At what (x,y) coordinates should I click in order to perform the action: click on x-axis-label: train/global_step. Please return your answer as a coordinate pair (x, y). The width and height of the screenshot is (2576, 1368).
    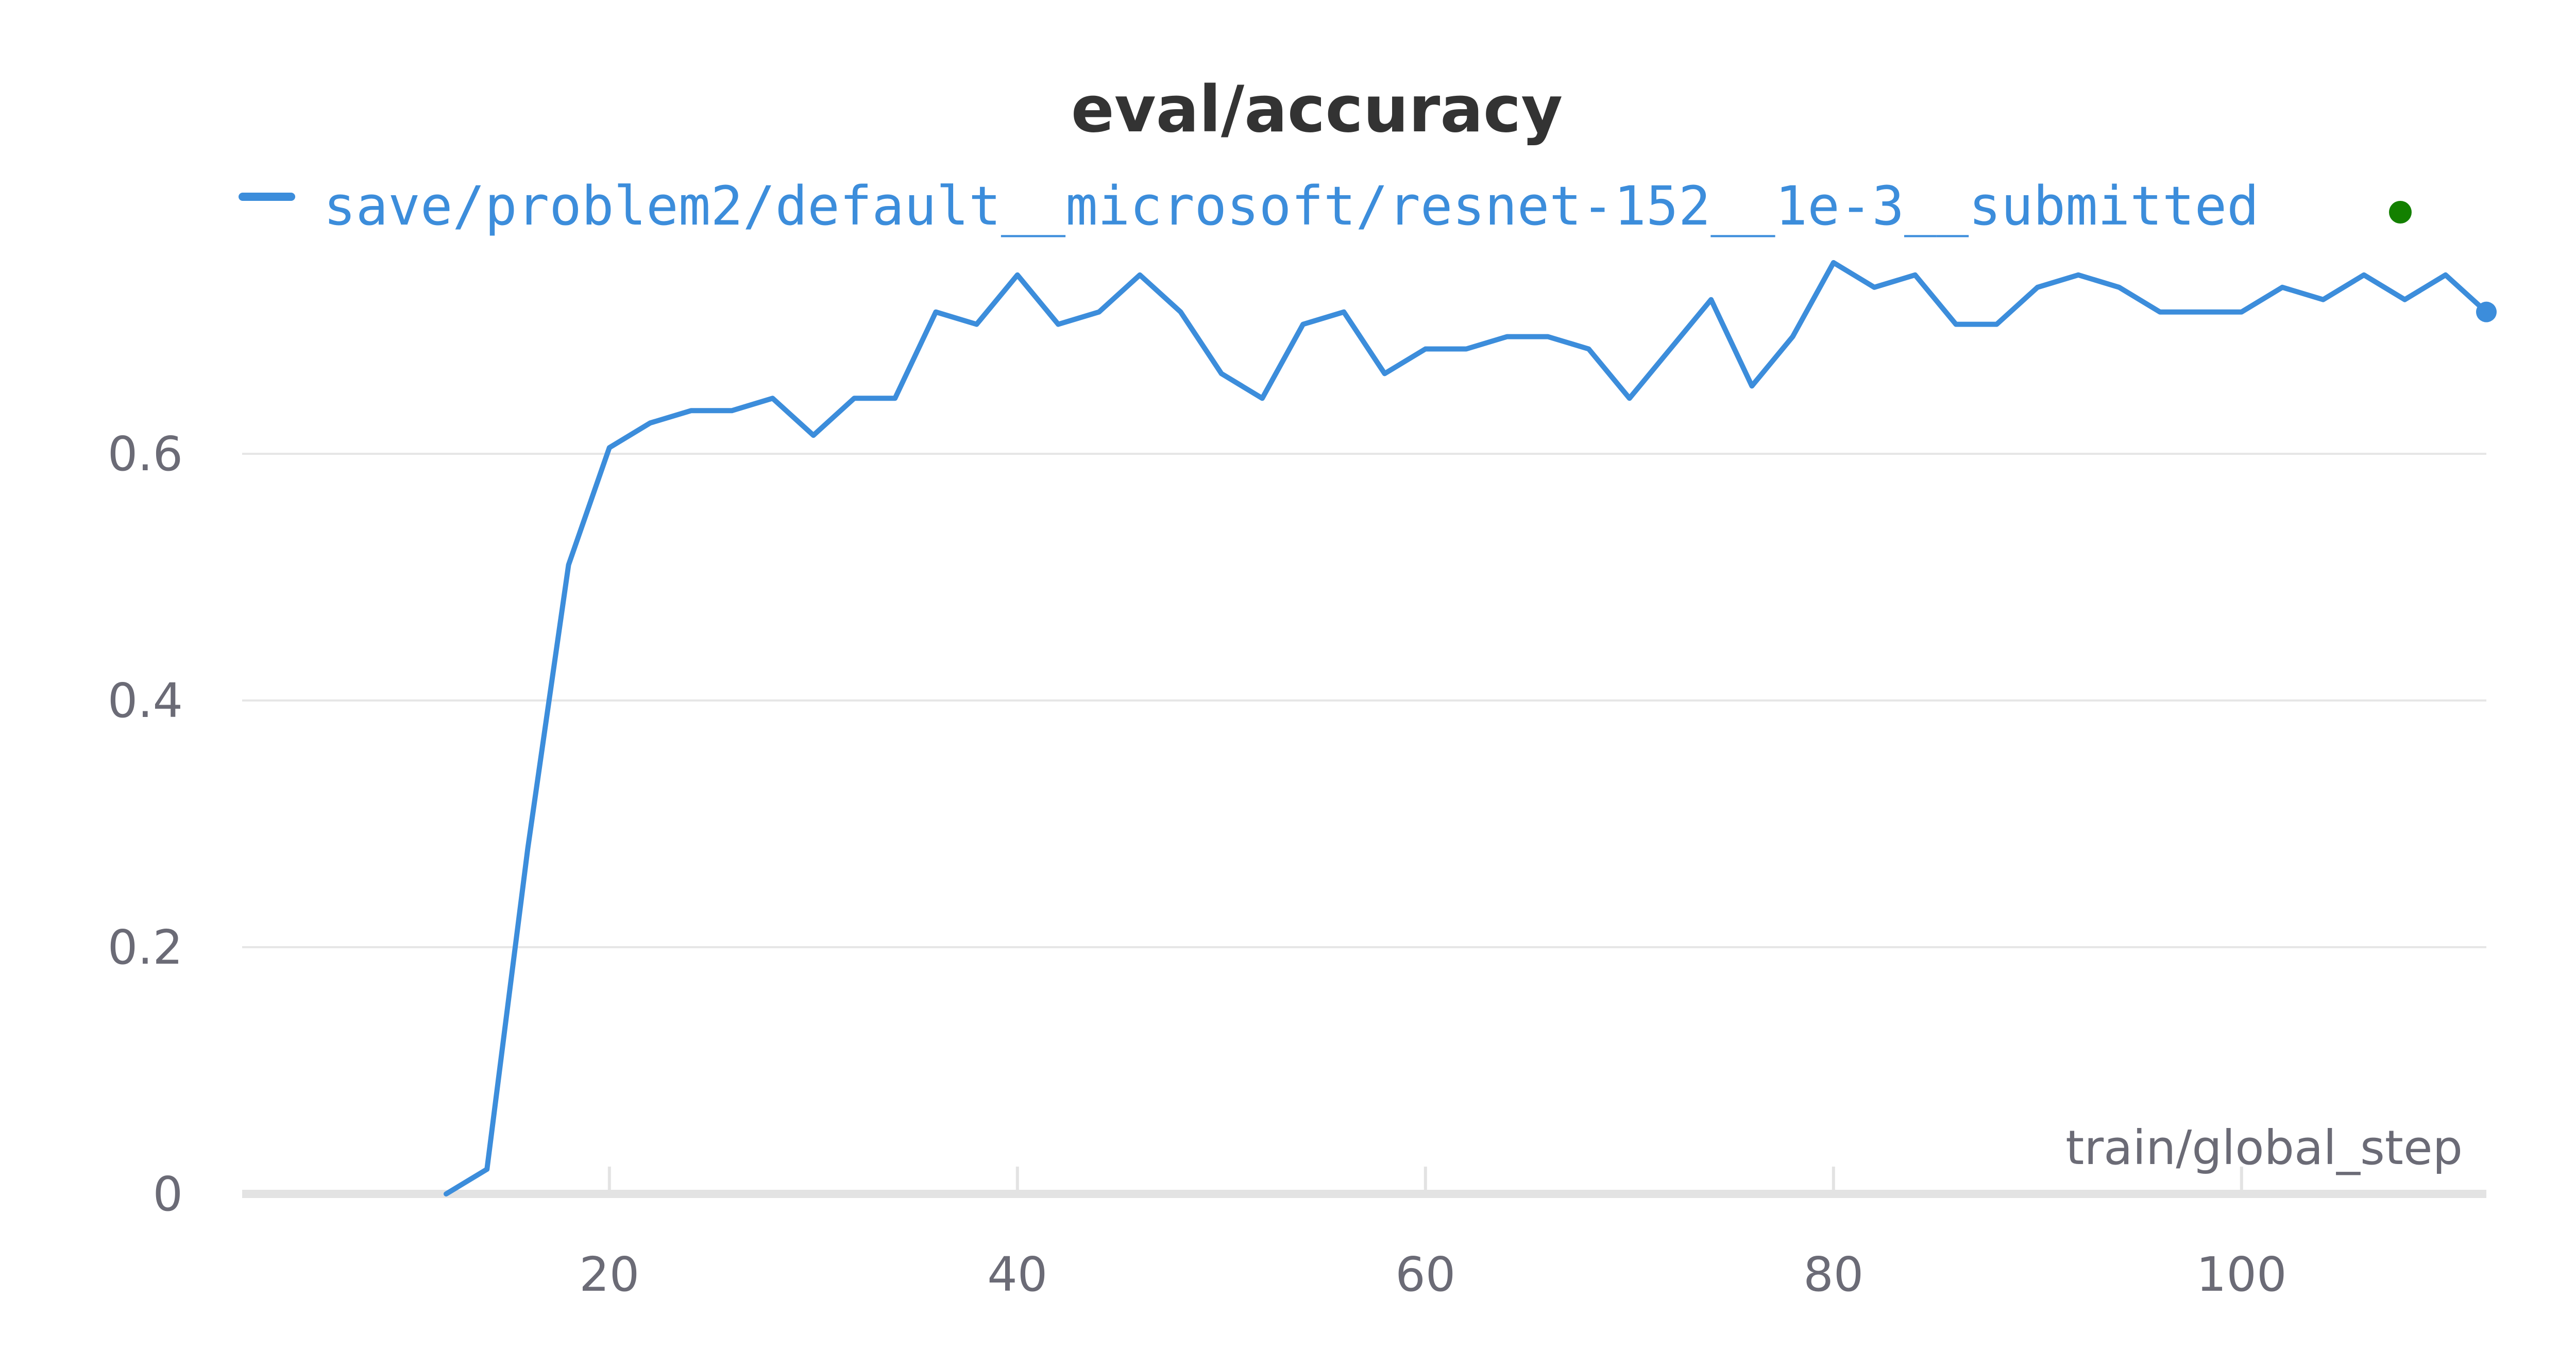
    Looking at the image, I should click on (2264, 1147).